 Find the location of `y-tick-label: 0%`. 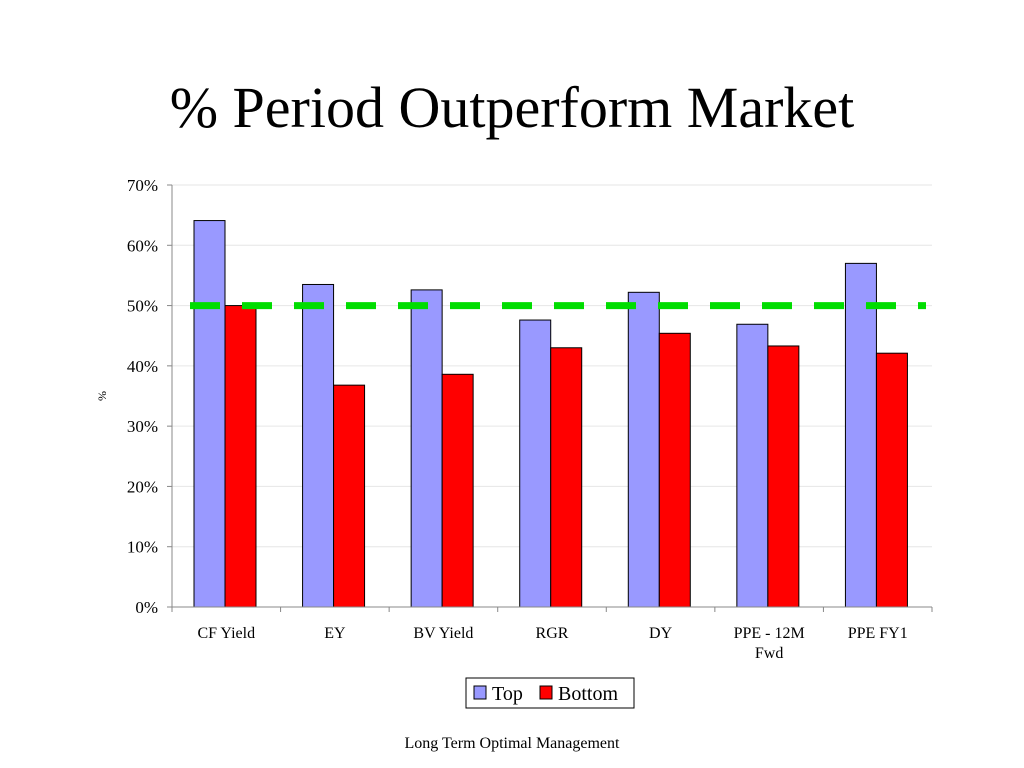

y-tick-label: 0% is located at coordinates (146, 607).